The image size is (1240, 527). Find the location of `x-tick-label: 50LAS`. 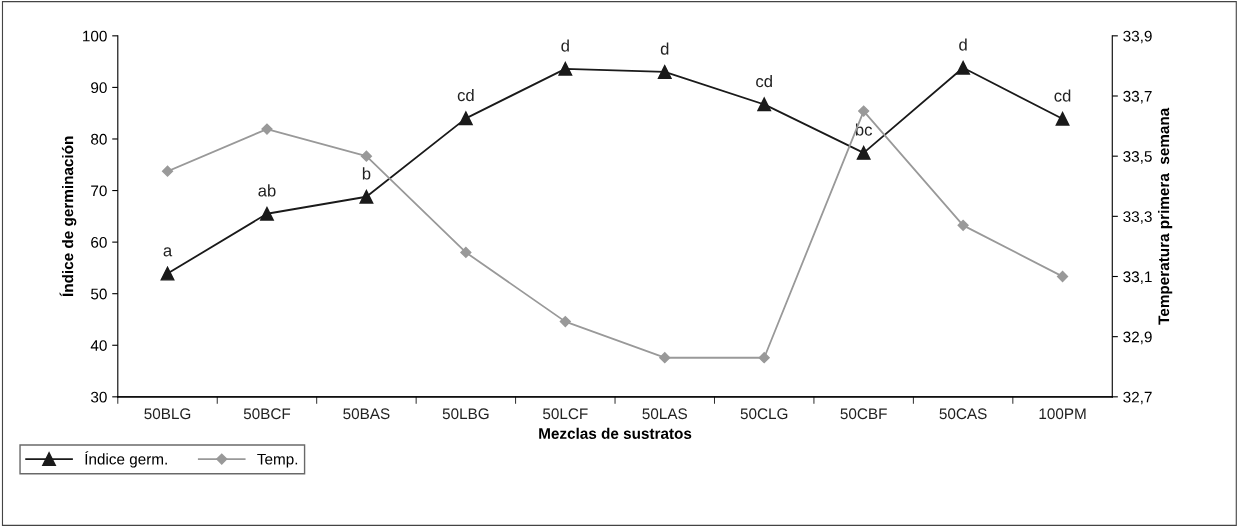

x-tick-label: 50LAS is located at coordinates (664, 414).